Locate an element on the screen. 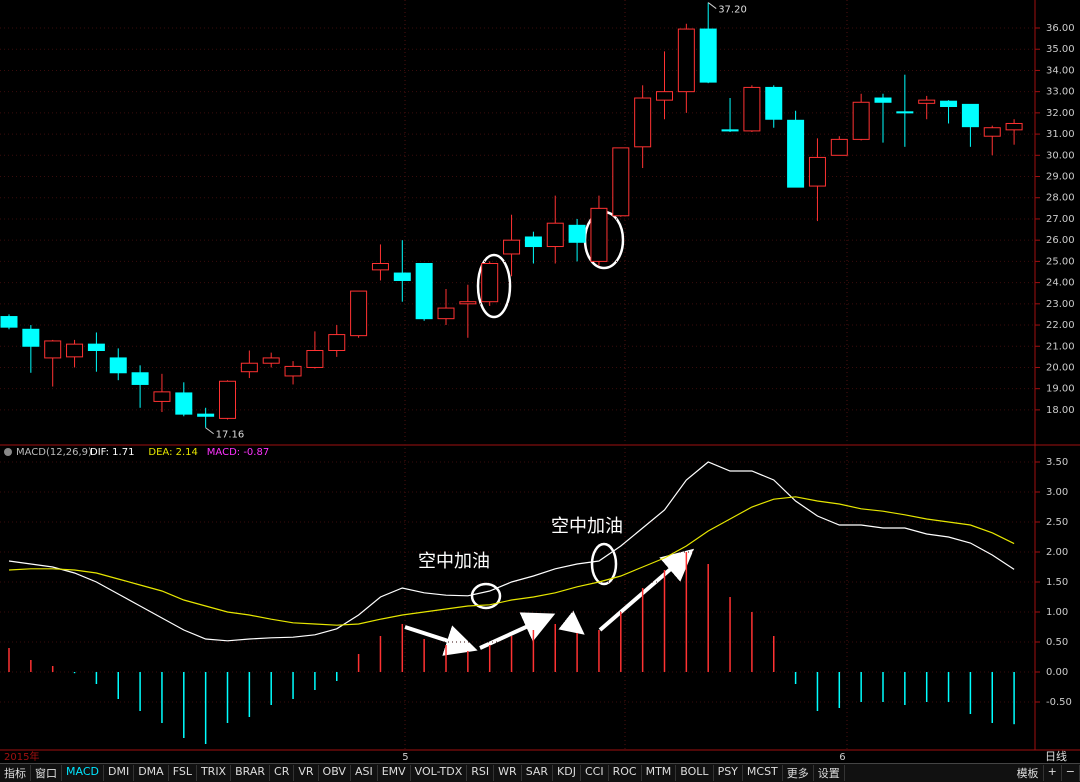  y-tick-label: 2.50 is located at coordinates (1057, 522).